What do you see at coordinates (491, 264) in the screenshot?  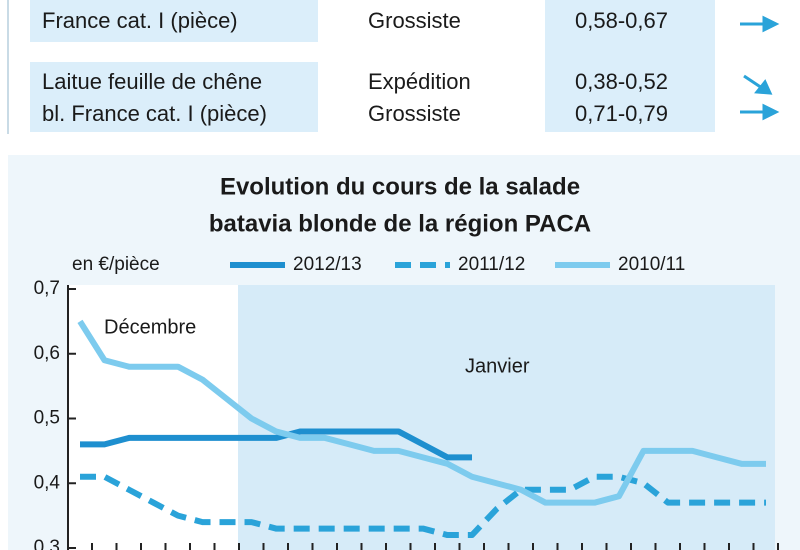 I see `legend-label: 2011/12` at bounding box center [491, 264].